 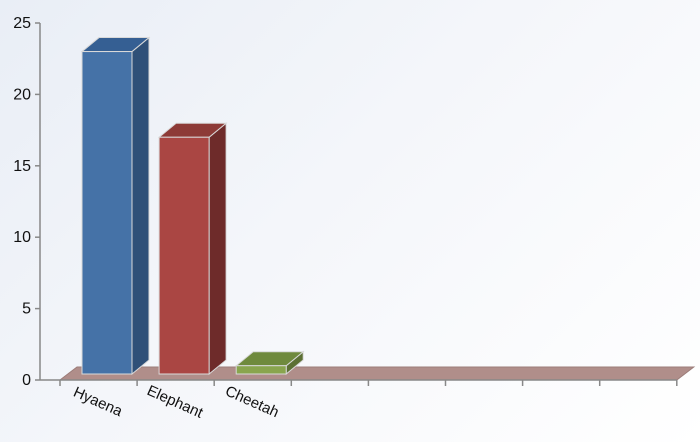 What do you see at coordinates (269, 363) in the screenshot?
I see `bar-cheetah` at bounding box center [269, 363].